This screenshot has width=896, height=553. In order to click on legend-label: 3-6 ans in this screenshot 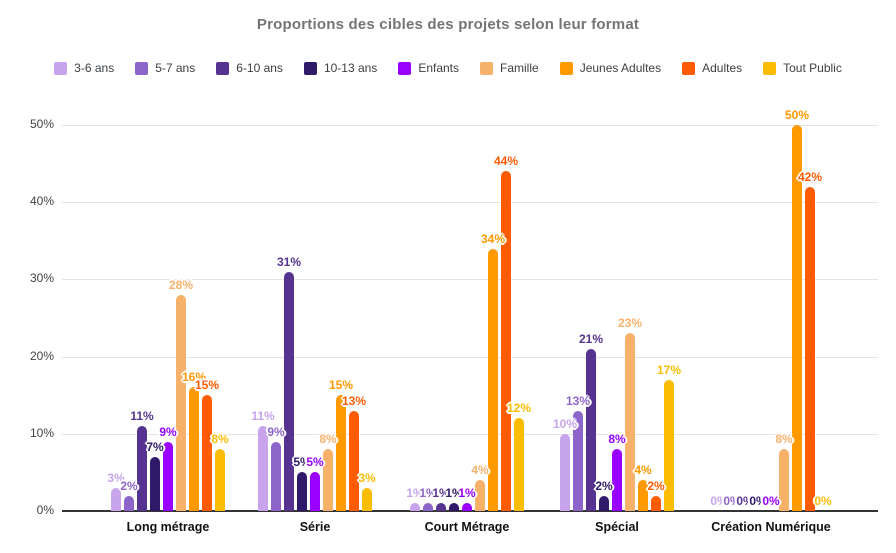, I will do `click(94, 68)`.